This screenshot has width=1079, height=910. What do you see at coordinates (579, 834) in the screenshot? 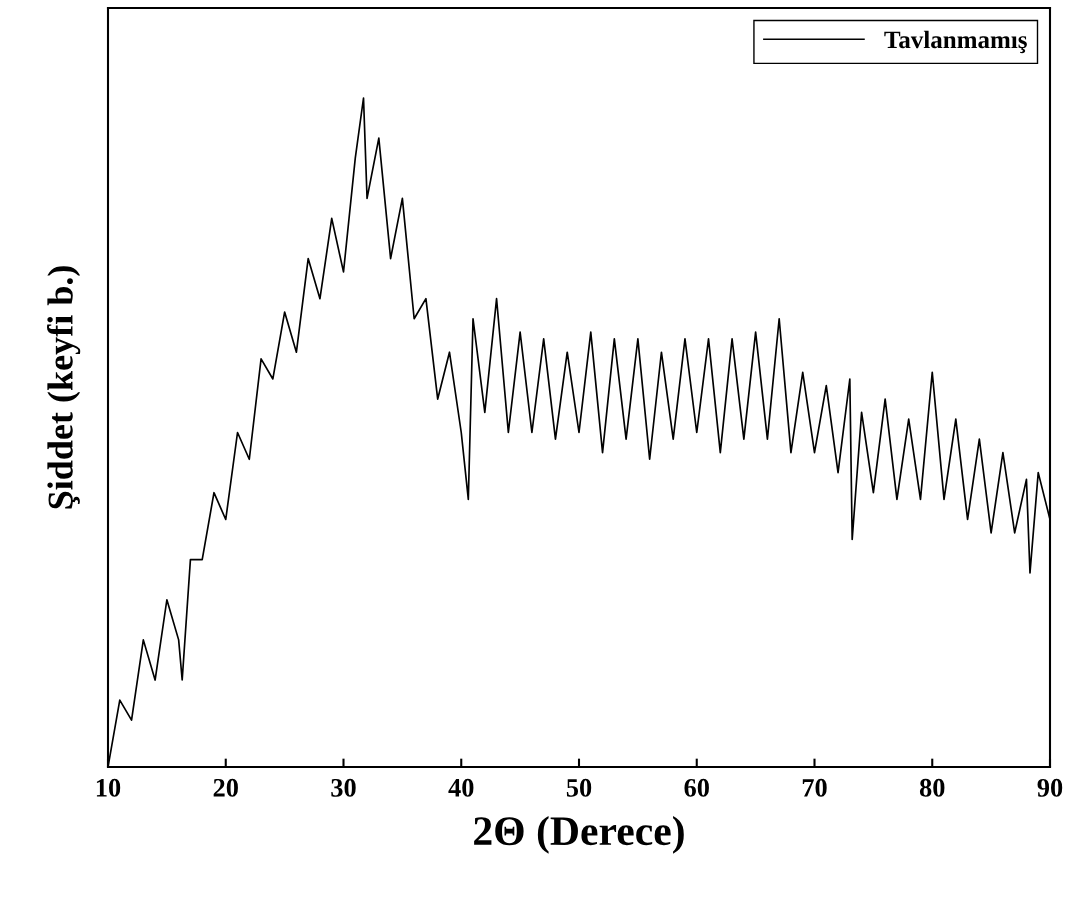
I see `x-axis-title: 2Θ (Derece)` at bounding box center [579, 834].